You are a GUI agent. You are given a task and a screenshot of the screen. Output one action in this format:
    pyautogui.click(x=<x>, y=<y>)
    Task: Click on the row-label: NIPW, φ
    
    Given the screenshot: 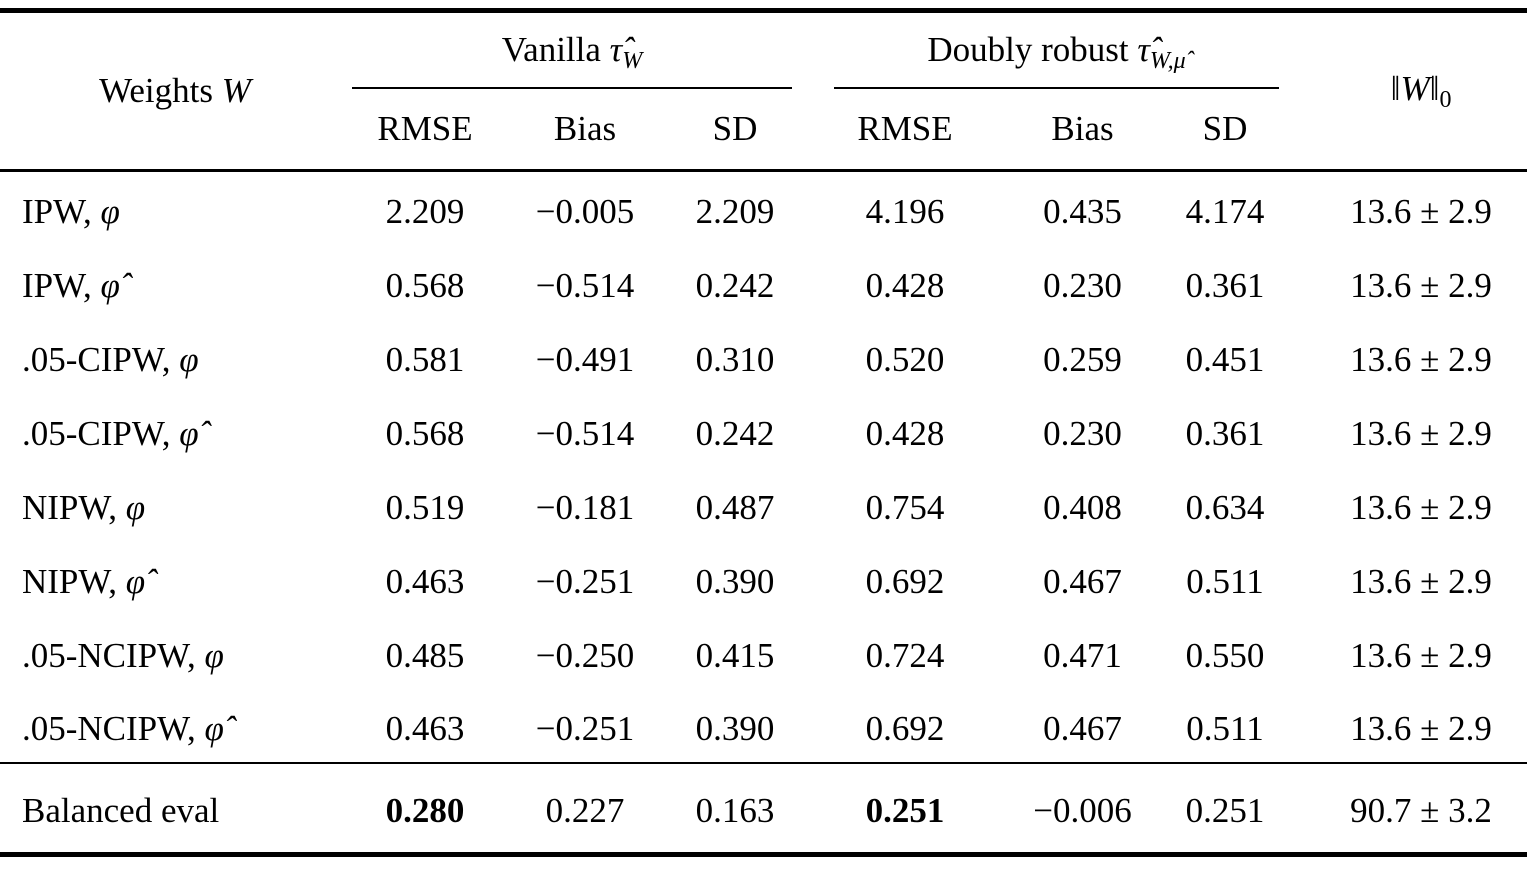 What is the action you would take?
    pyautogui.click(x=175, y=504)
    